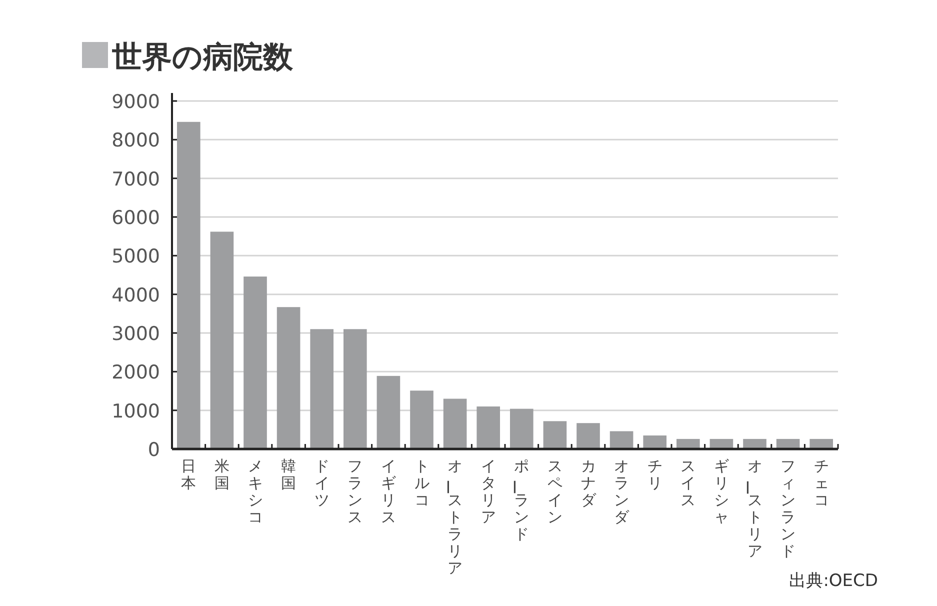  Describe the element at coordinates (154, 450) in the screenshot. I see `y-tick-label: 0` at that location.